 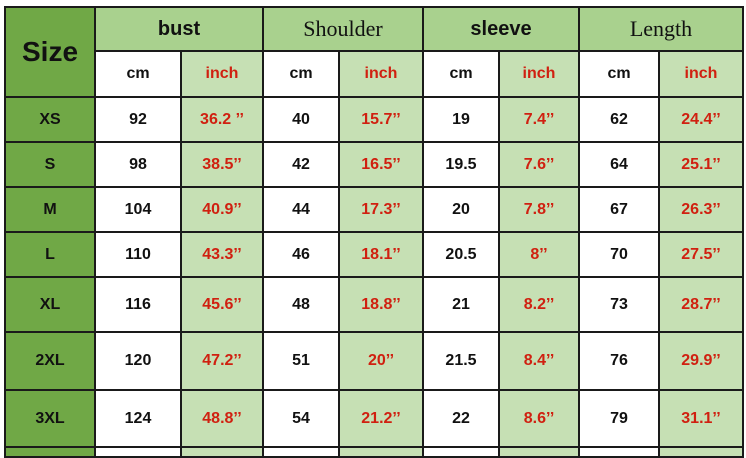 I want to click on size-label: 3XL, so click(x=50, y=418).